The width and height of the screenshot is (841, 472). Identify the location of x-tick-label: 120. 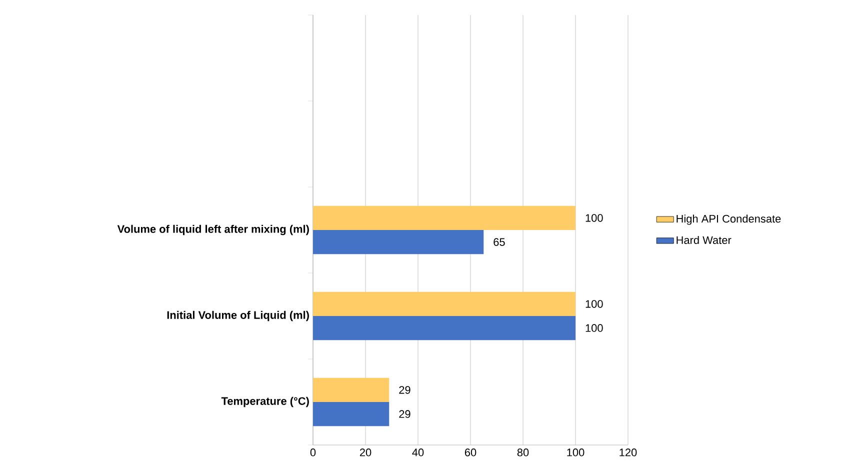
(628, 452).